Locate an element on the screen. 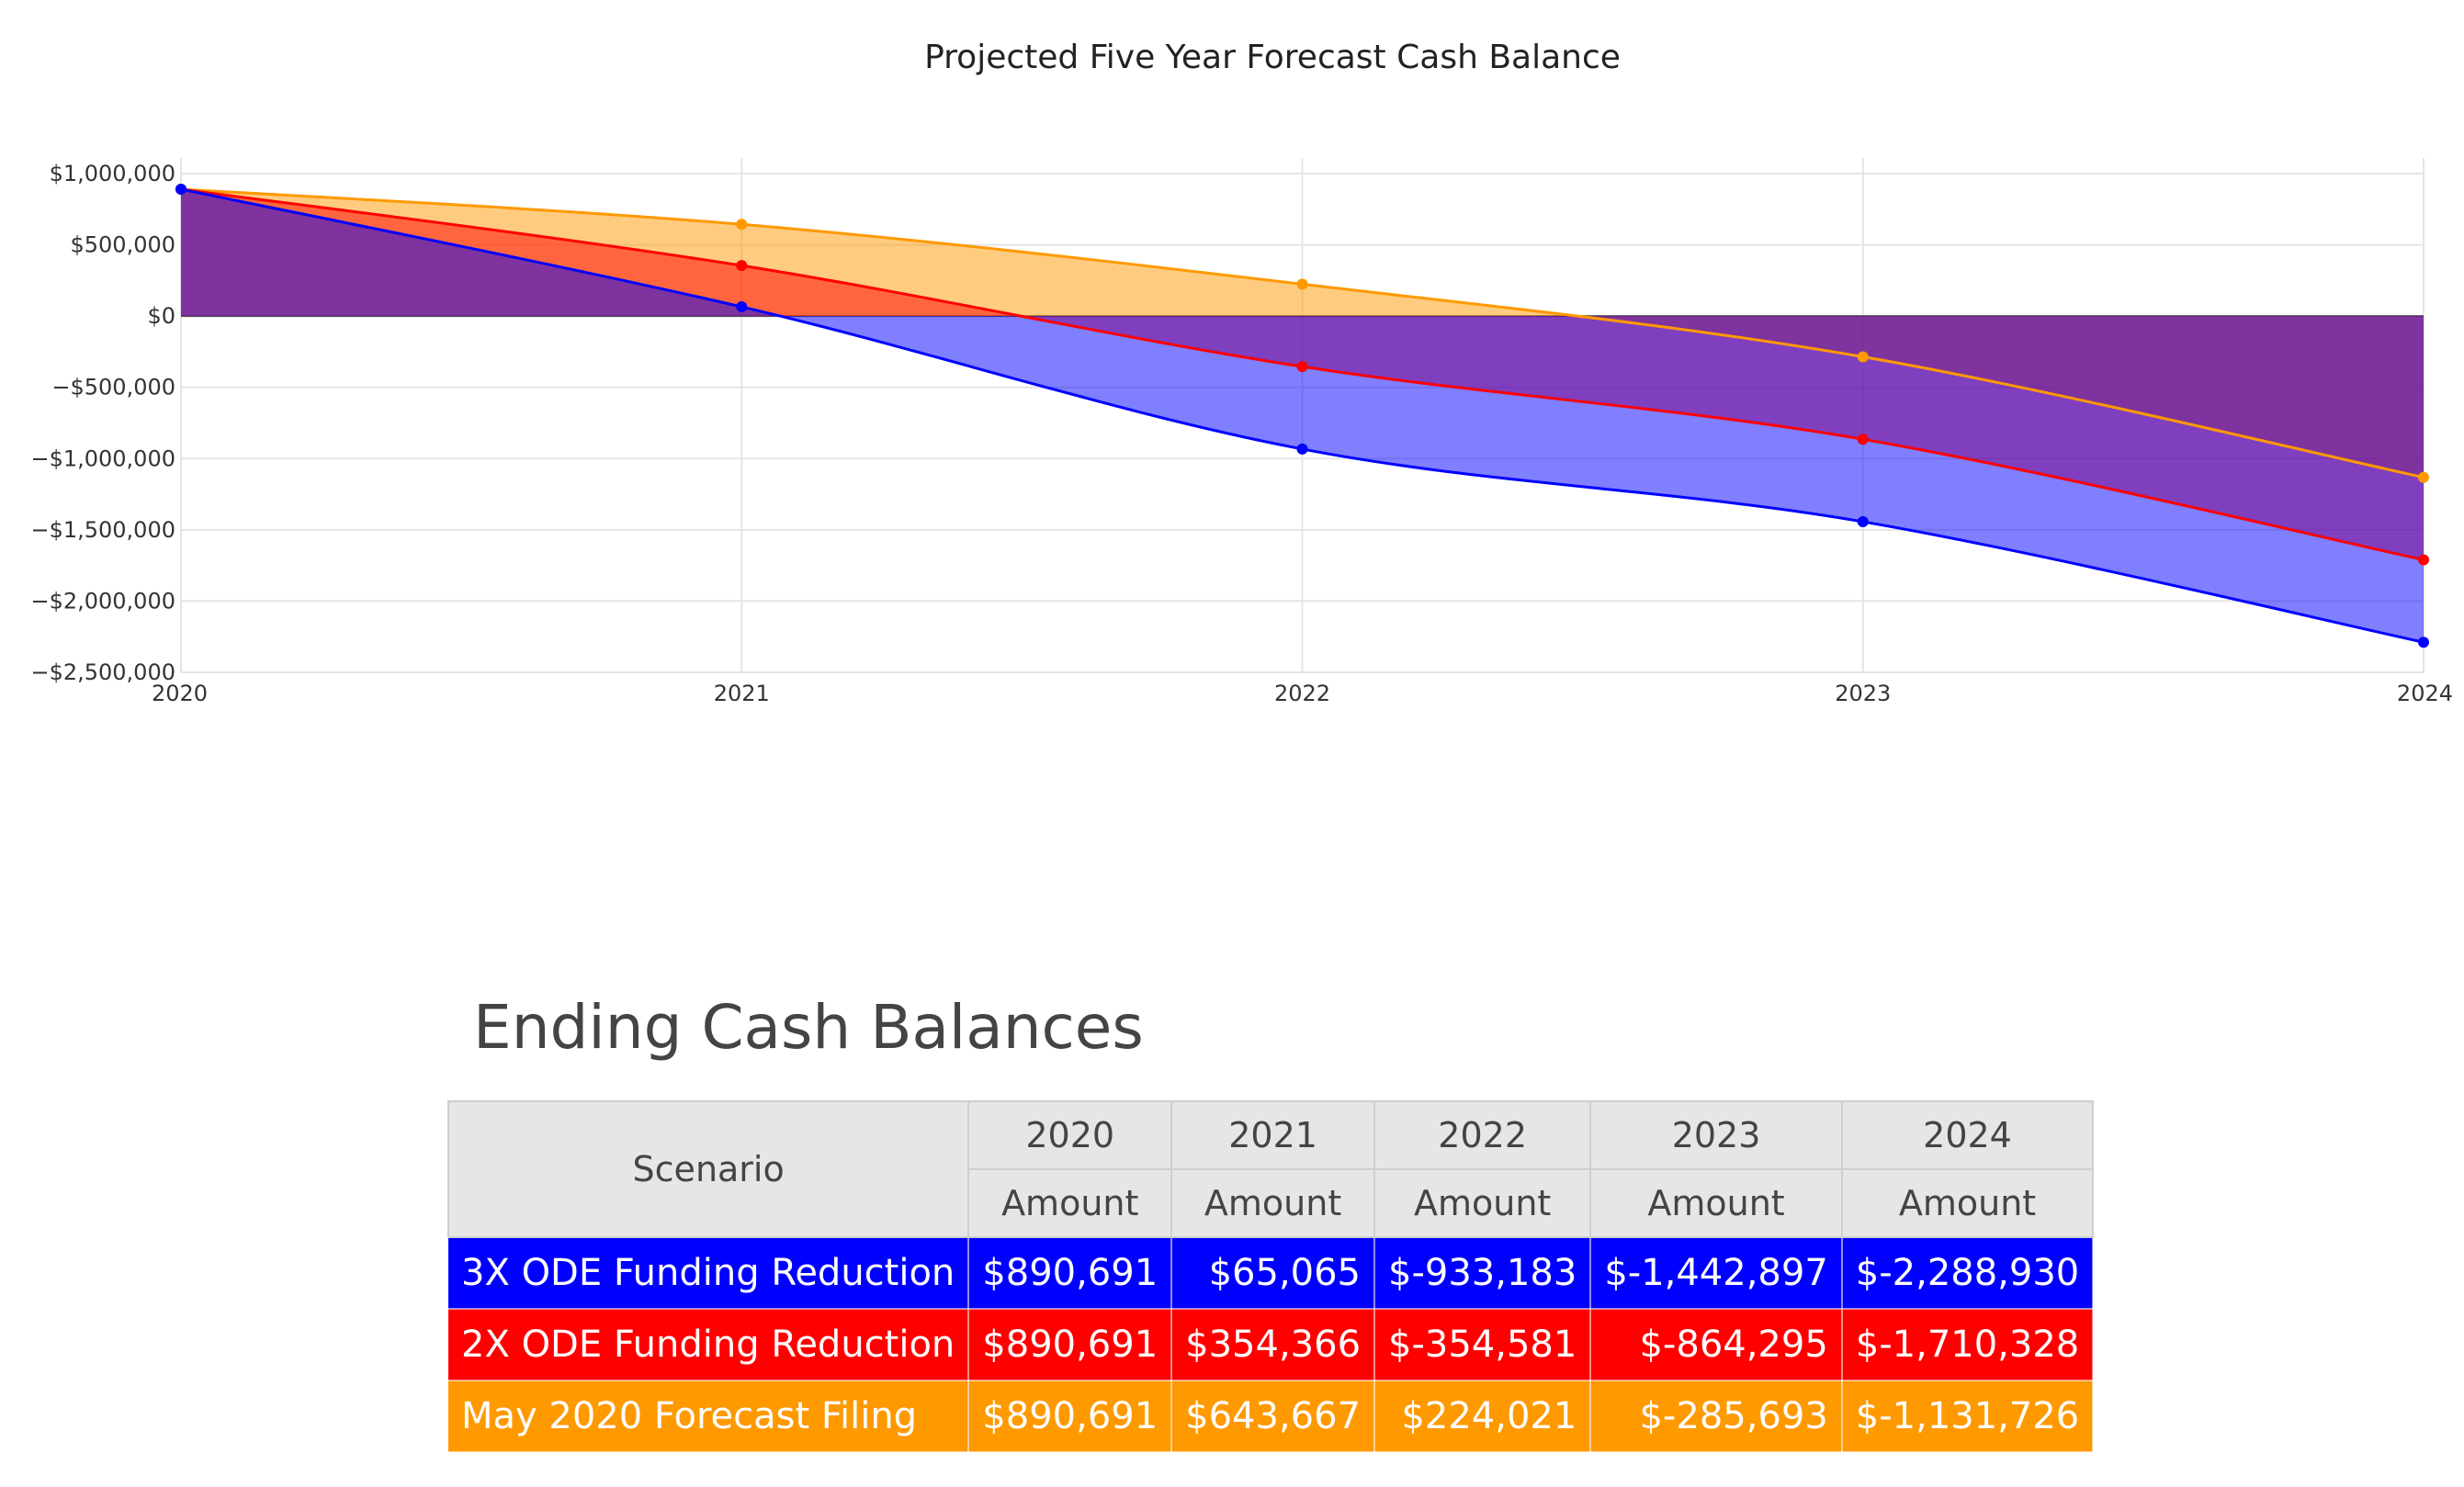 This screenshot has width=2464, height=1487. scenario-cell: May 2020 Forecast Filing is located at coordinates (709, 1416).